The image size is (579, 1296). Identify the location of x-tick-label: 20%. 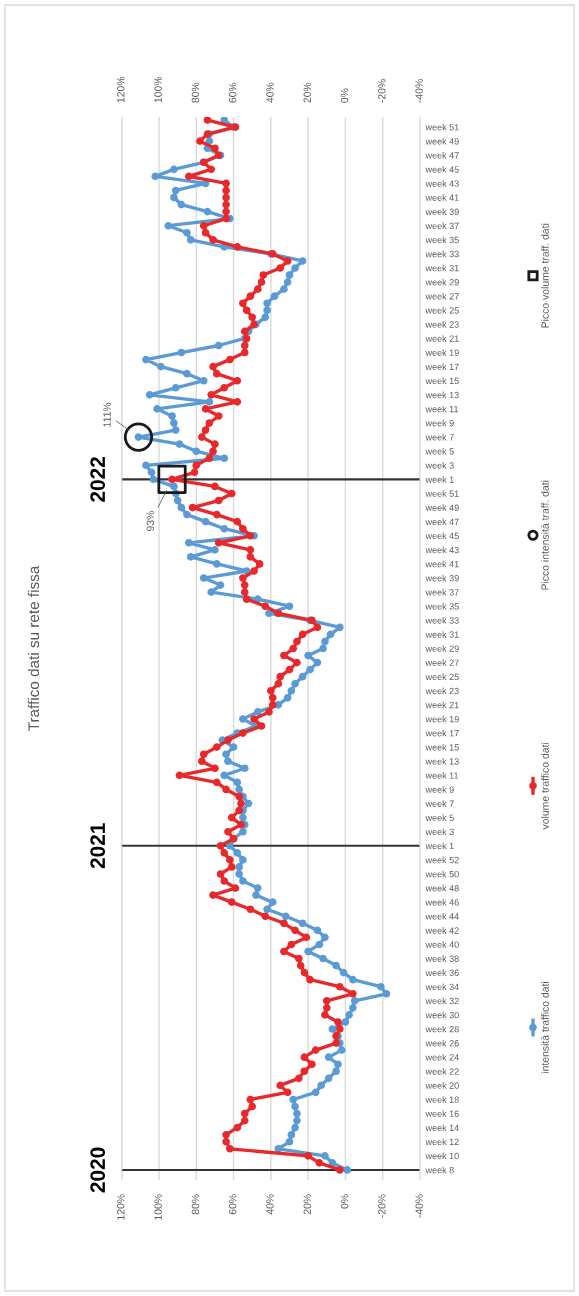
(307, 1204).